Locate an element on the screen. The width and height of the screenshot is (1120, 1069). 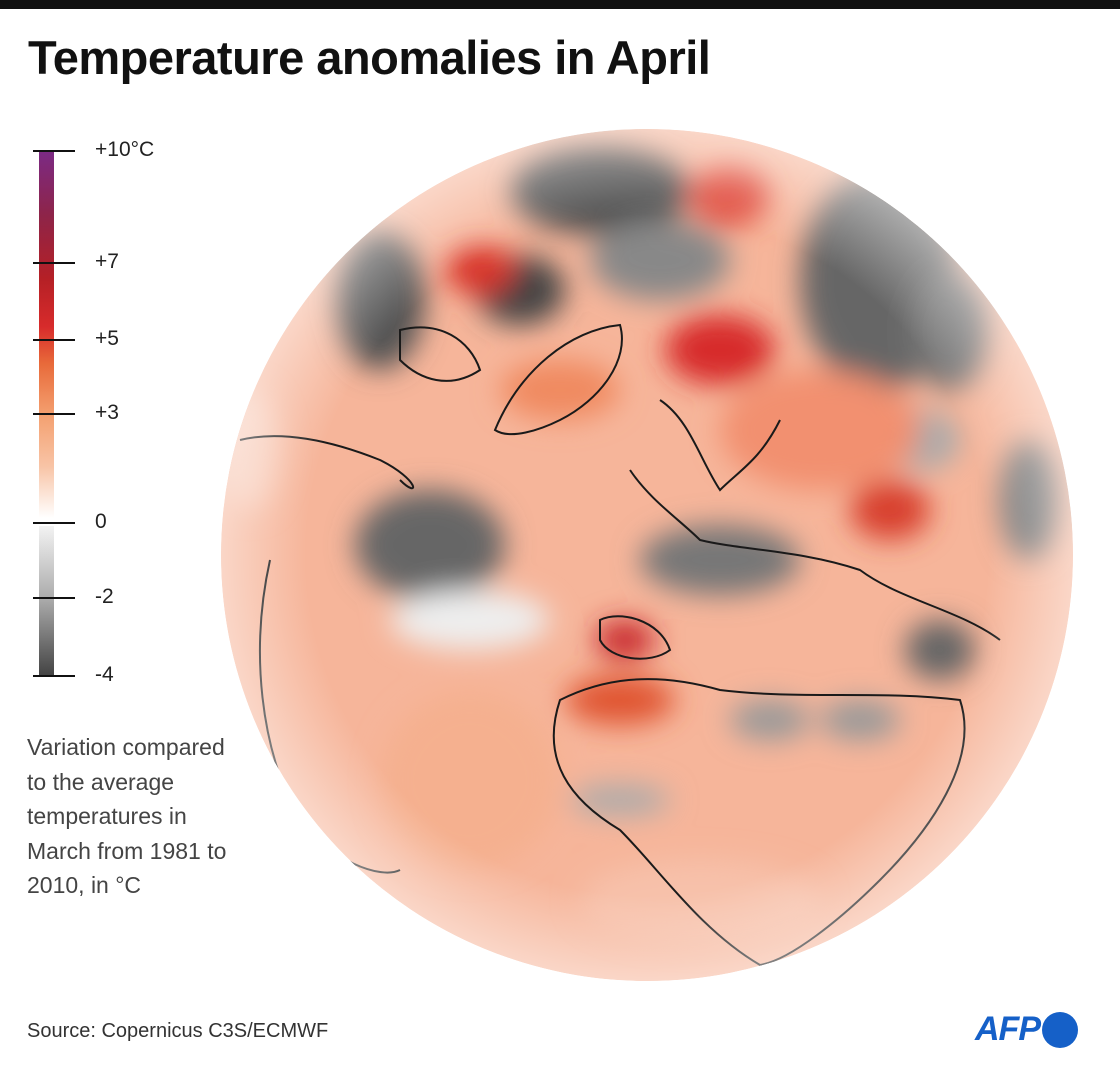
legend-label: 0 is located at coordinates (101, 521).